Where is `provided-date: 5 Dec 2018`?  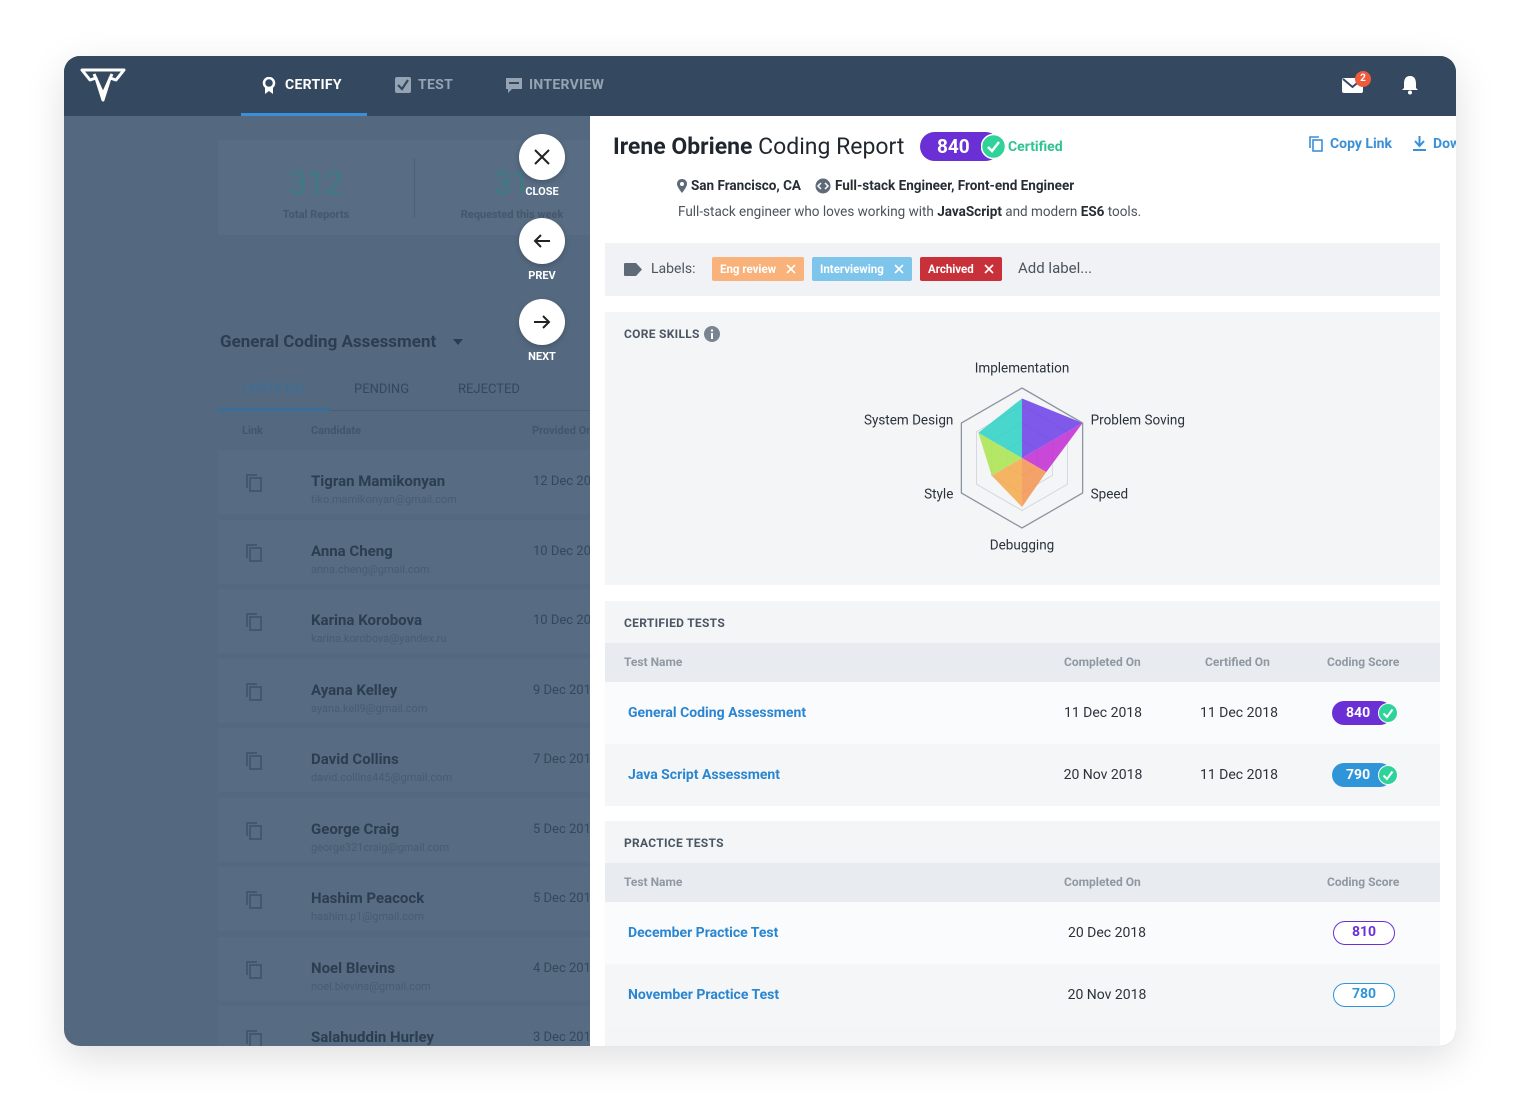 provided-date: 5 Dec 2018 is located at coordinates (561, 898).